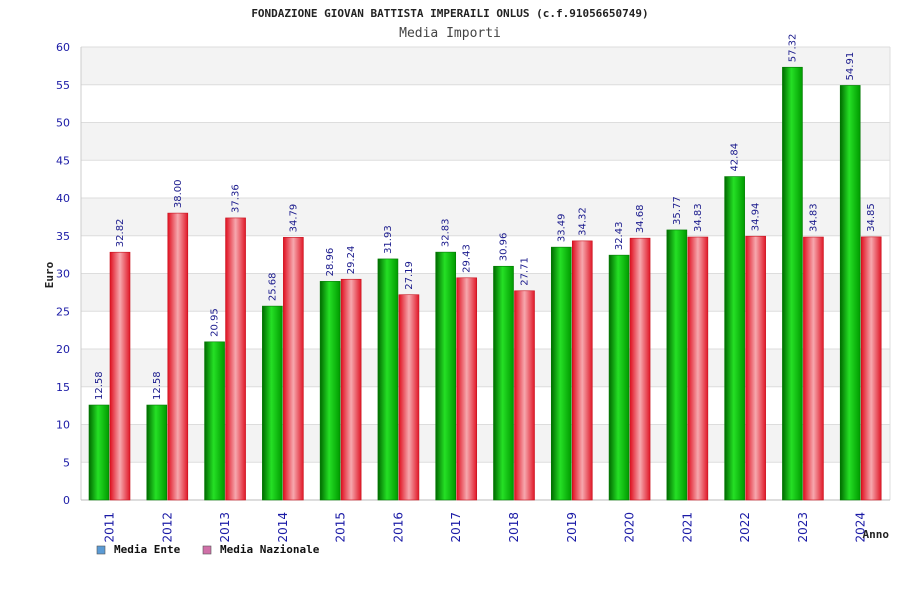  What do you see at coordinates (63, 198) in the screenshot?
I see `y-tick-label: 40` at bounding box center [63, 198].